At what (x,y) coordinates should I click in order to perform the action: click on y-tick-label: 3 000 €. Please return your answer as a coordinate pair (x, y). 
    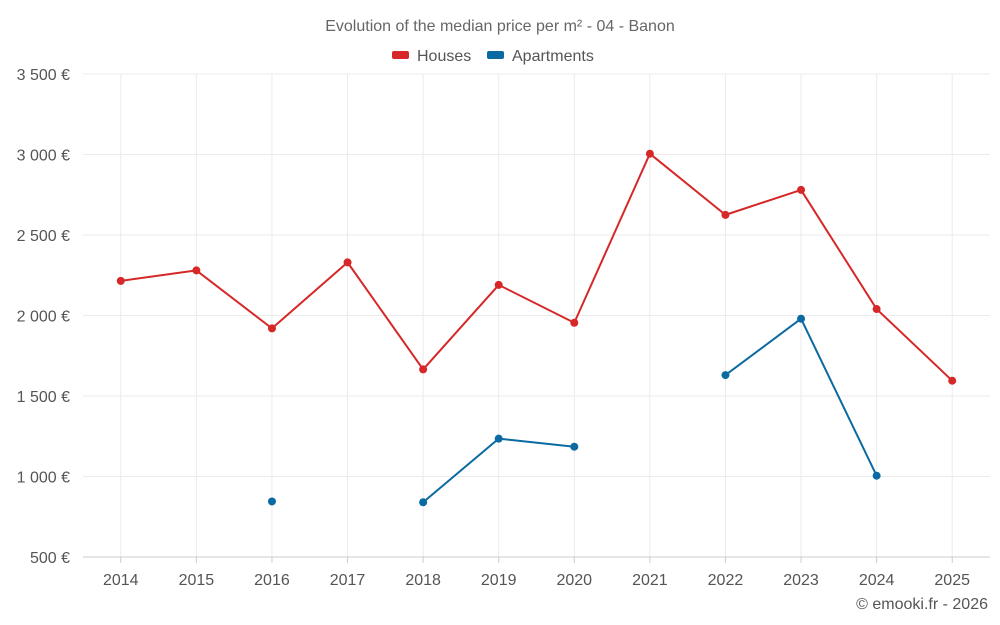
    Looking at the image, I should click on (43, 156).